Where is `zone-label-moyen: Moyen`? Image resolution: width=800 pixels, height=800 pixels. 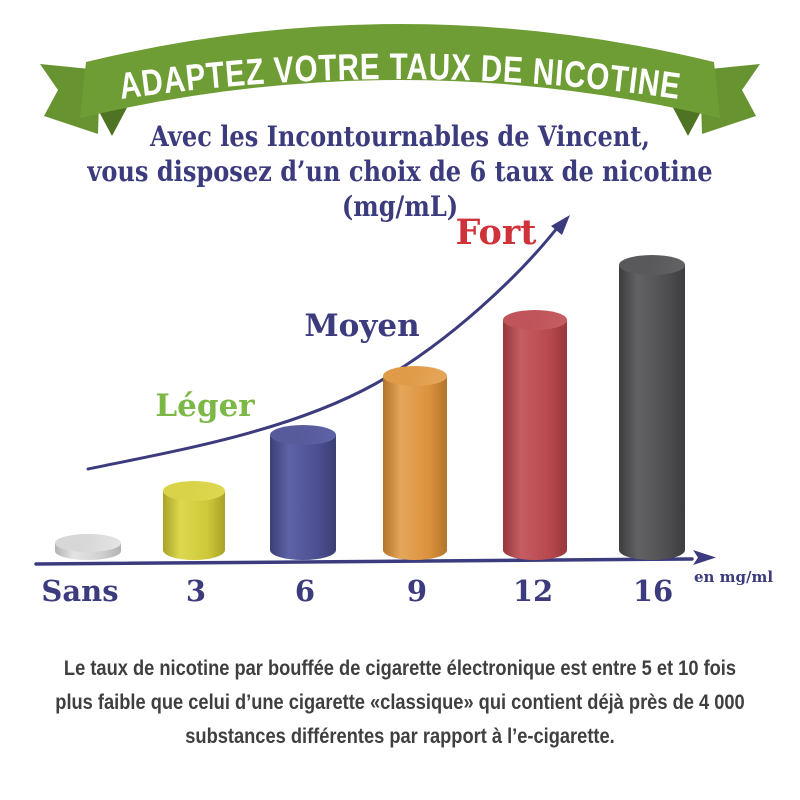
zone-label-moyen: Moyen is located at coordinates (362, 326).